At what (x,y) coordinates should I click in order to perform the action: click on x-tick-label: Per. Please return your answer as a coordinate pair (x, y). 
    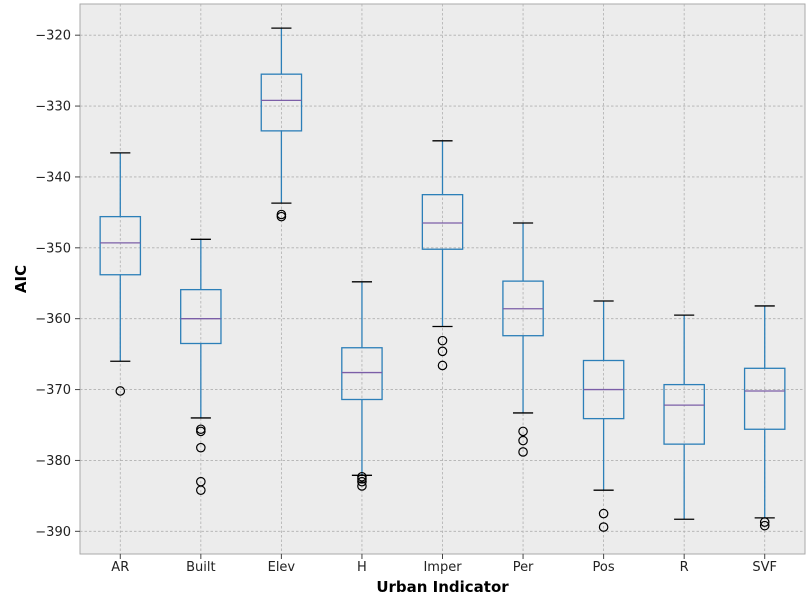
    Looking at the image, I should click on (523, 567).